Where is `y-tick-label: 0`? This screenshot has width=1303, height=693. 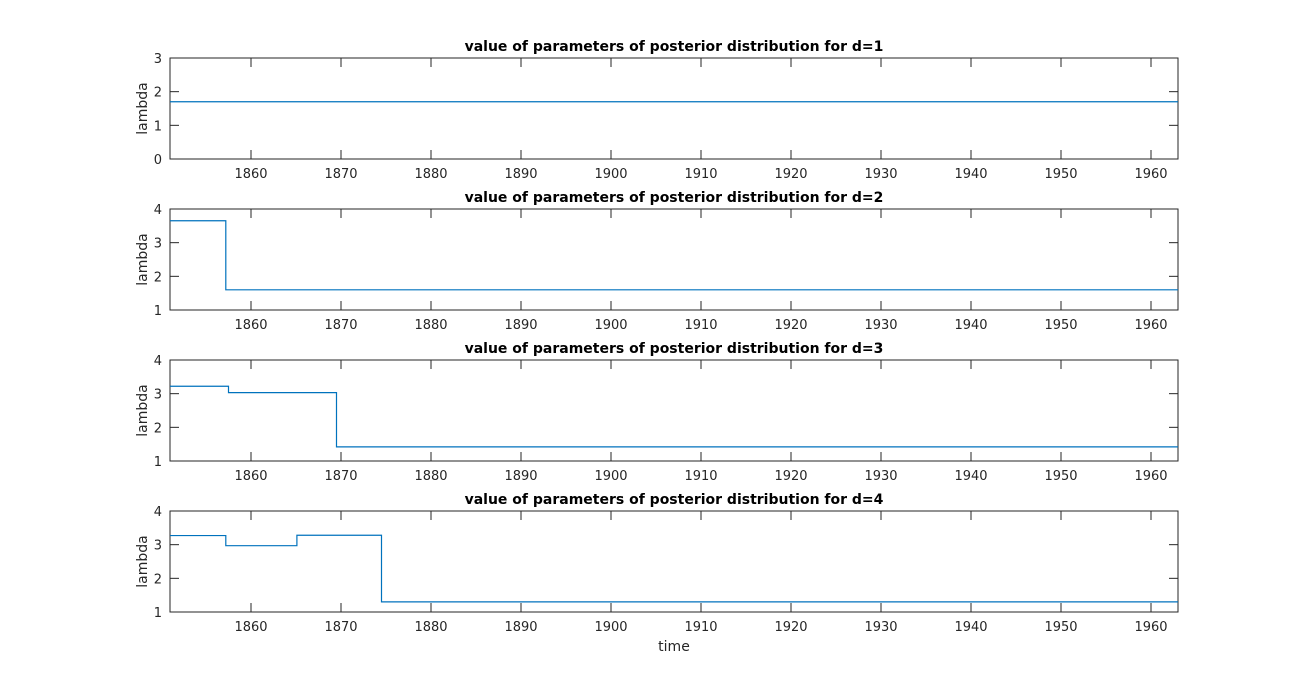
y-tick-label: 0 is located at coordinates (158, 160).